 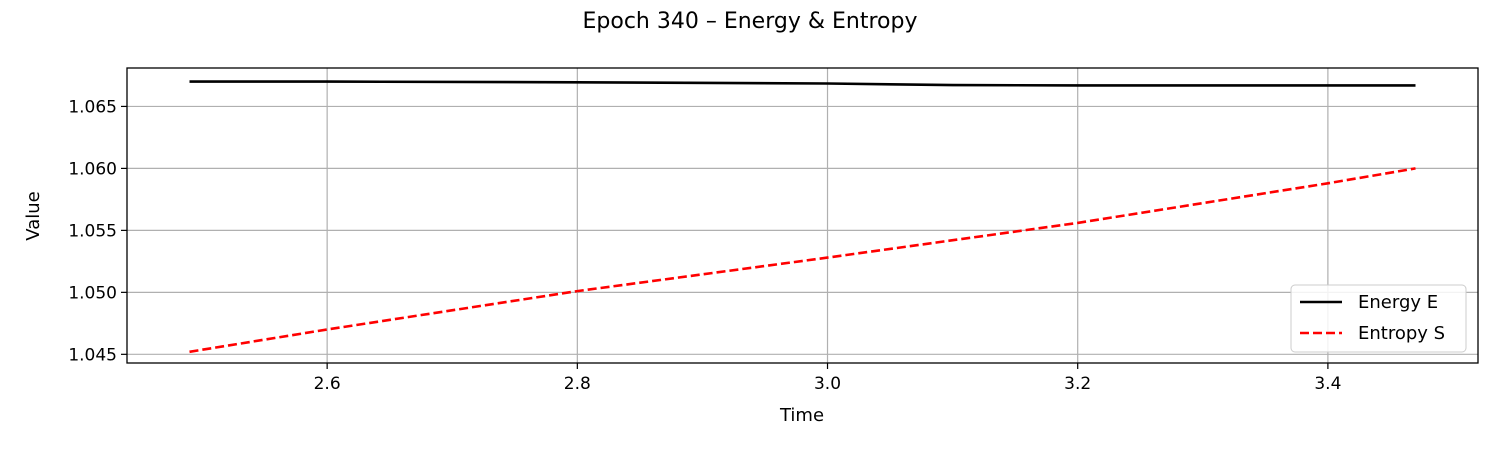 I want to click on y-axis: 1.045 1.050 1.055 1.060 1.065, so click(x=97, y=231).